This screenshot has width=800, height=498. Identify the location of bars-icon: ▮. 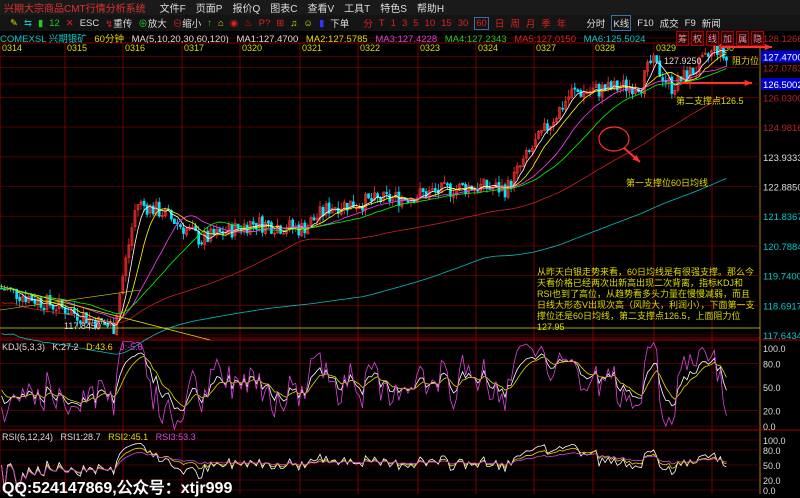
(40, 23).